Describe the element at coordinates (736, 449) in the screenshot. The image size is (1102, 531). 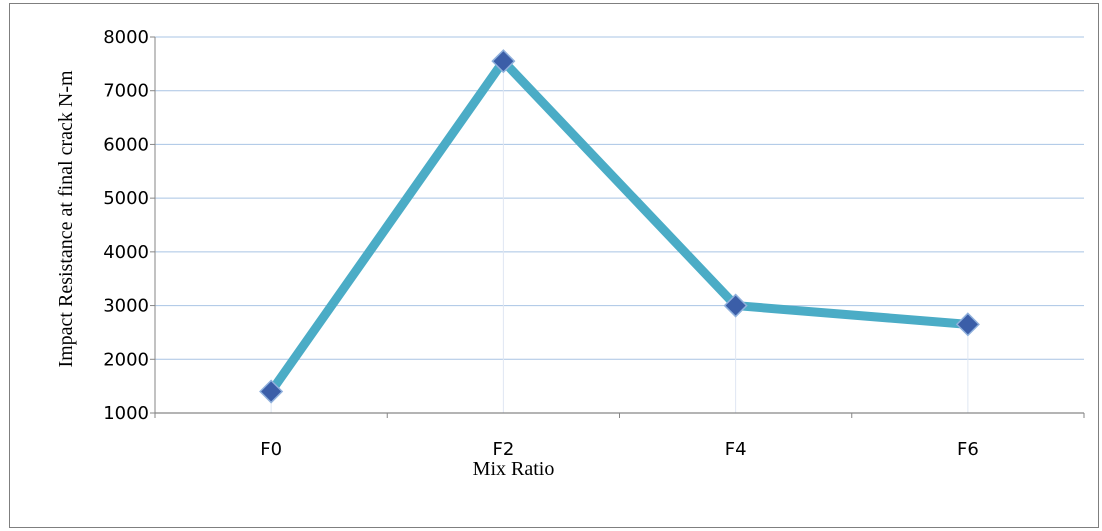
I see `x-tick-label: F4` at that location.